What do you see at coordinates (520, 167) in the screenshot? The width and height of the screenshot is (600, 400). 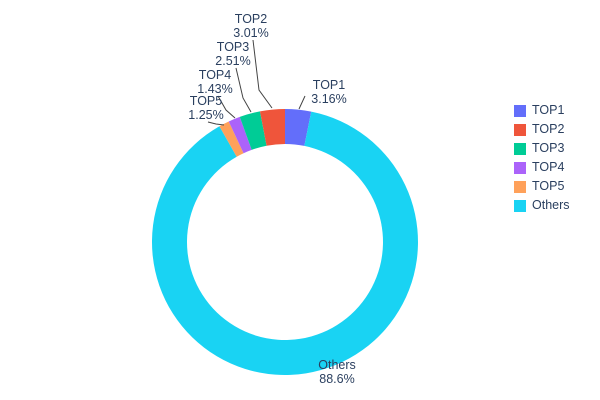 I see `legend-swatch-top4` at bounding box center [520, 167].